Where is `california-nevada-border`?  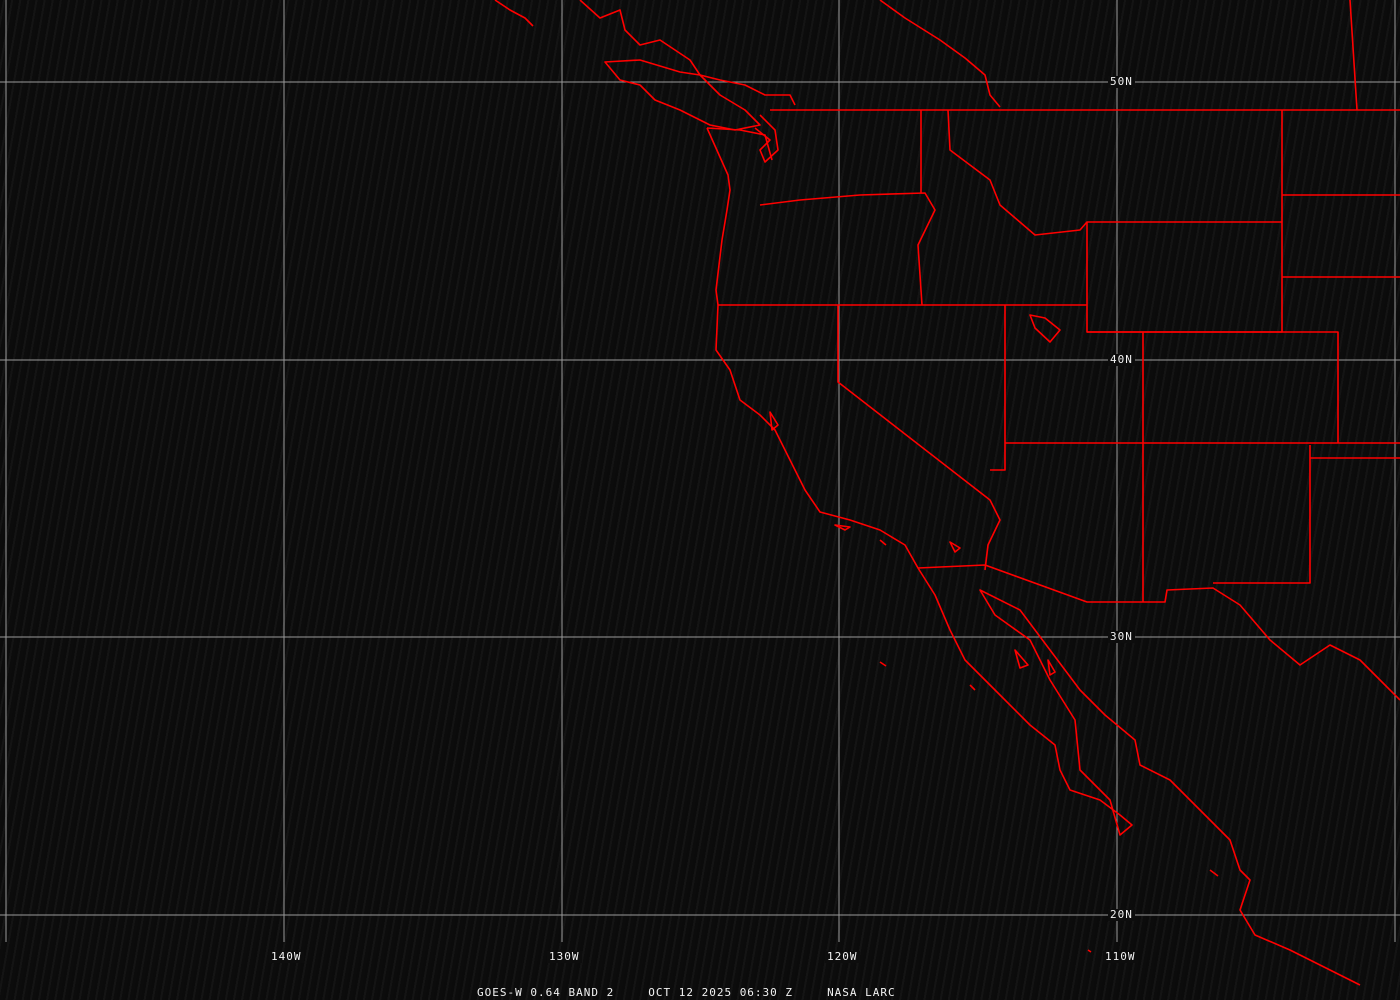 california-nevada-border is located at coordinates (919, 438).